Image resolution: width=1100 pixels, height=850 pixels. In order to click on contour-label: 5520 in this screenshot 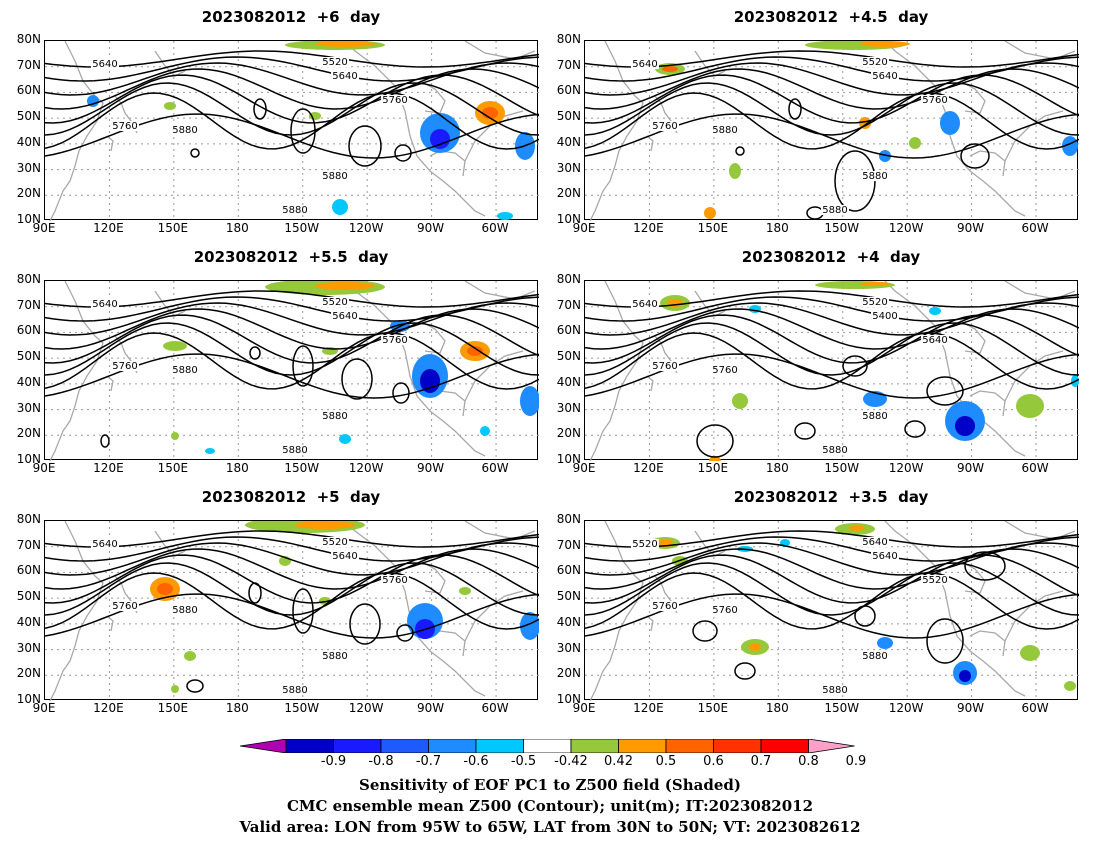, I will do `click(644, 544)`.